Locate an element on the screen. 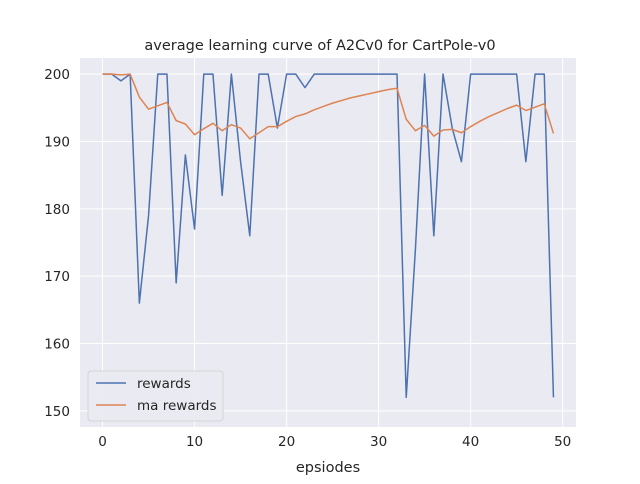 The height and width of the screenshot is (484, 640). y-tick-label: 150 is located at coordinates (57, 412).